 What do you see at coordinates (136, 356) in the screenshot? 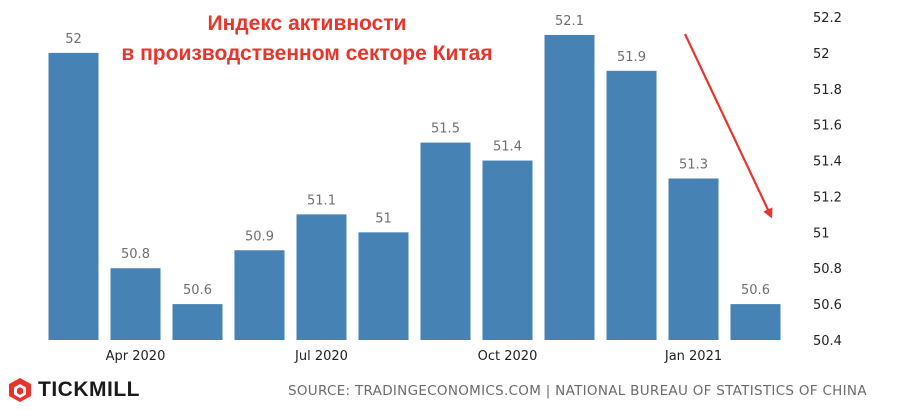
I see `x-tick-label-0: Apr 2020` at bounding box center [136, 356].